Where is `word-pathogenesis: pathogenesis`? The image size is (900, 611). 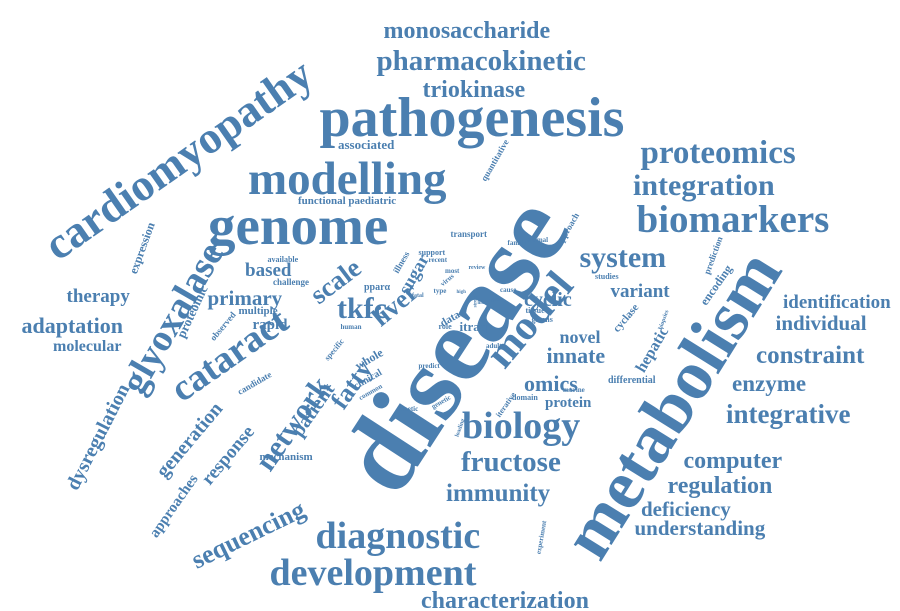
word-pathogenesis: pathogenesis is located at coordinates (472, 118).